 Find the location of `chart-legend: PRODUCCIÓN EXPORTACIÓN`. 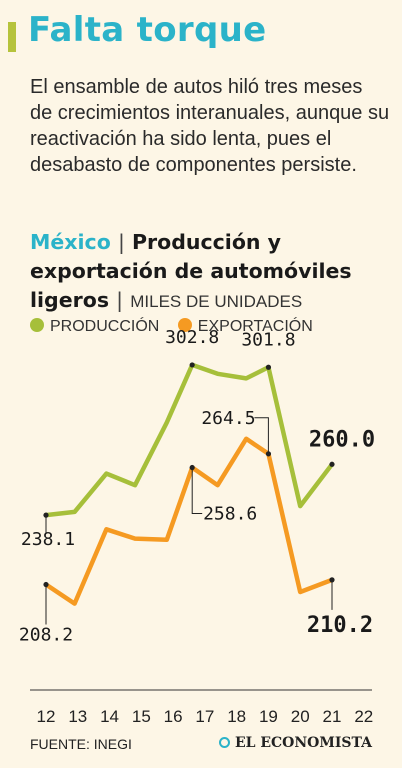

chart-legend: PRODUCCIÓN EXPORTACIÓN is located at coordinates (178, 329).